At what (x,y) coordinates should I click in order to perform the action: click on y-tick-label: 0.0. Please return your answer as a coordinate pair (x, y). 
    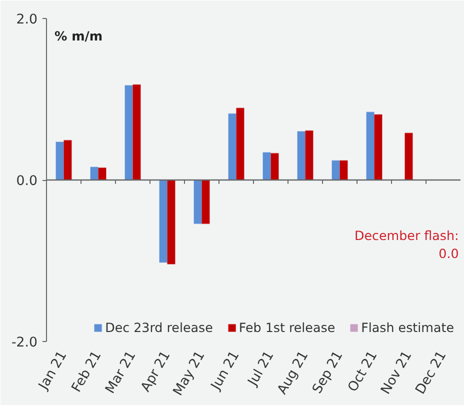
    Looking at the image, I should click on (27, 181).